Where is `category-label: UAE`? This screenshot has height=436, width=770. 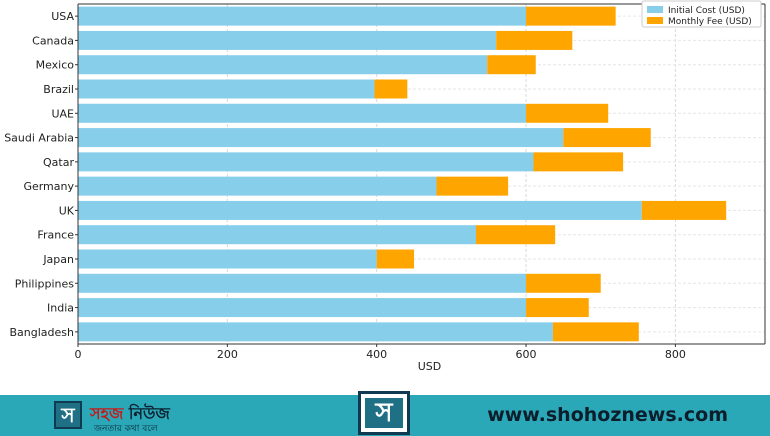 category-label: UAE is located at coordinates (62, 113).